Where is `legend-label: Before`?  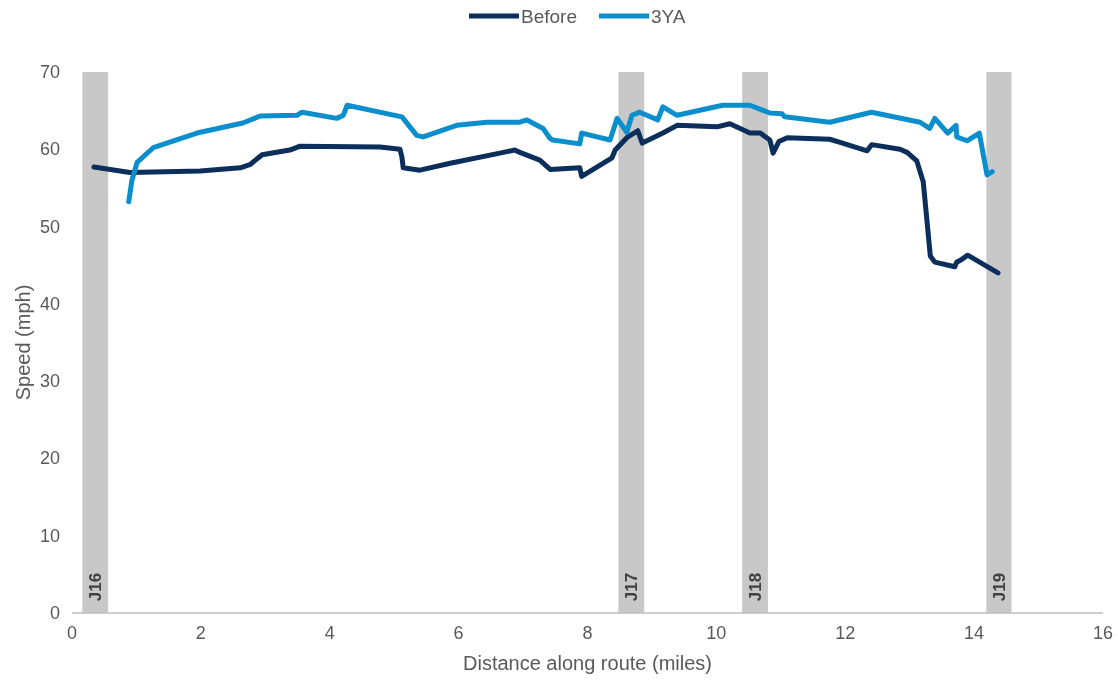
legend-label: Before is located at coordinates (549, 16).